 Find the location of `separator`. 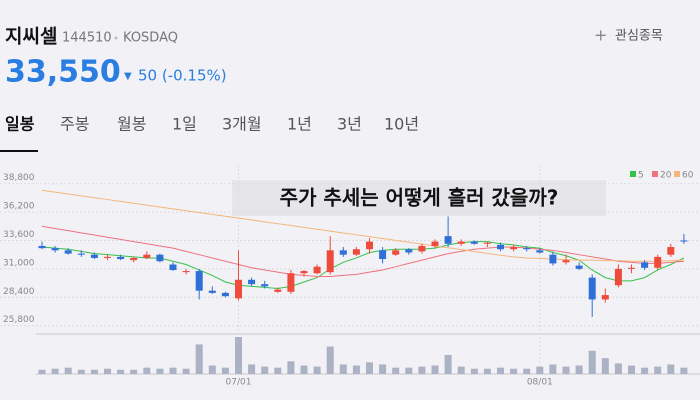

separator is located at coordinates (116, 38).